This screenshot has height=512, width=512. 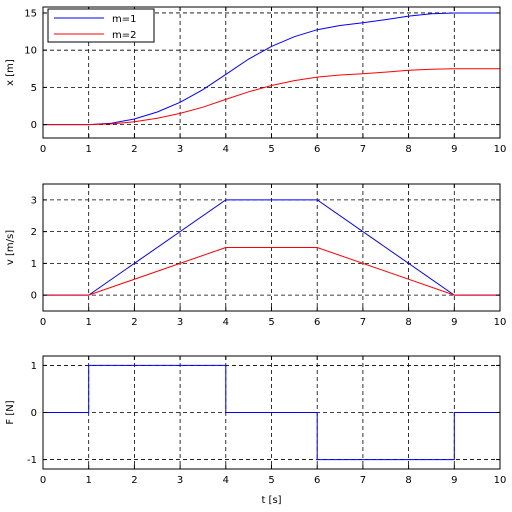 What do you see at coordinates (124, 35) in the screenshot?
I see `legend-label-2: m=2` at bounding box center [124, 35].